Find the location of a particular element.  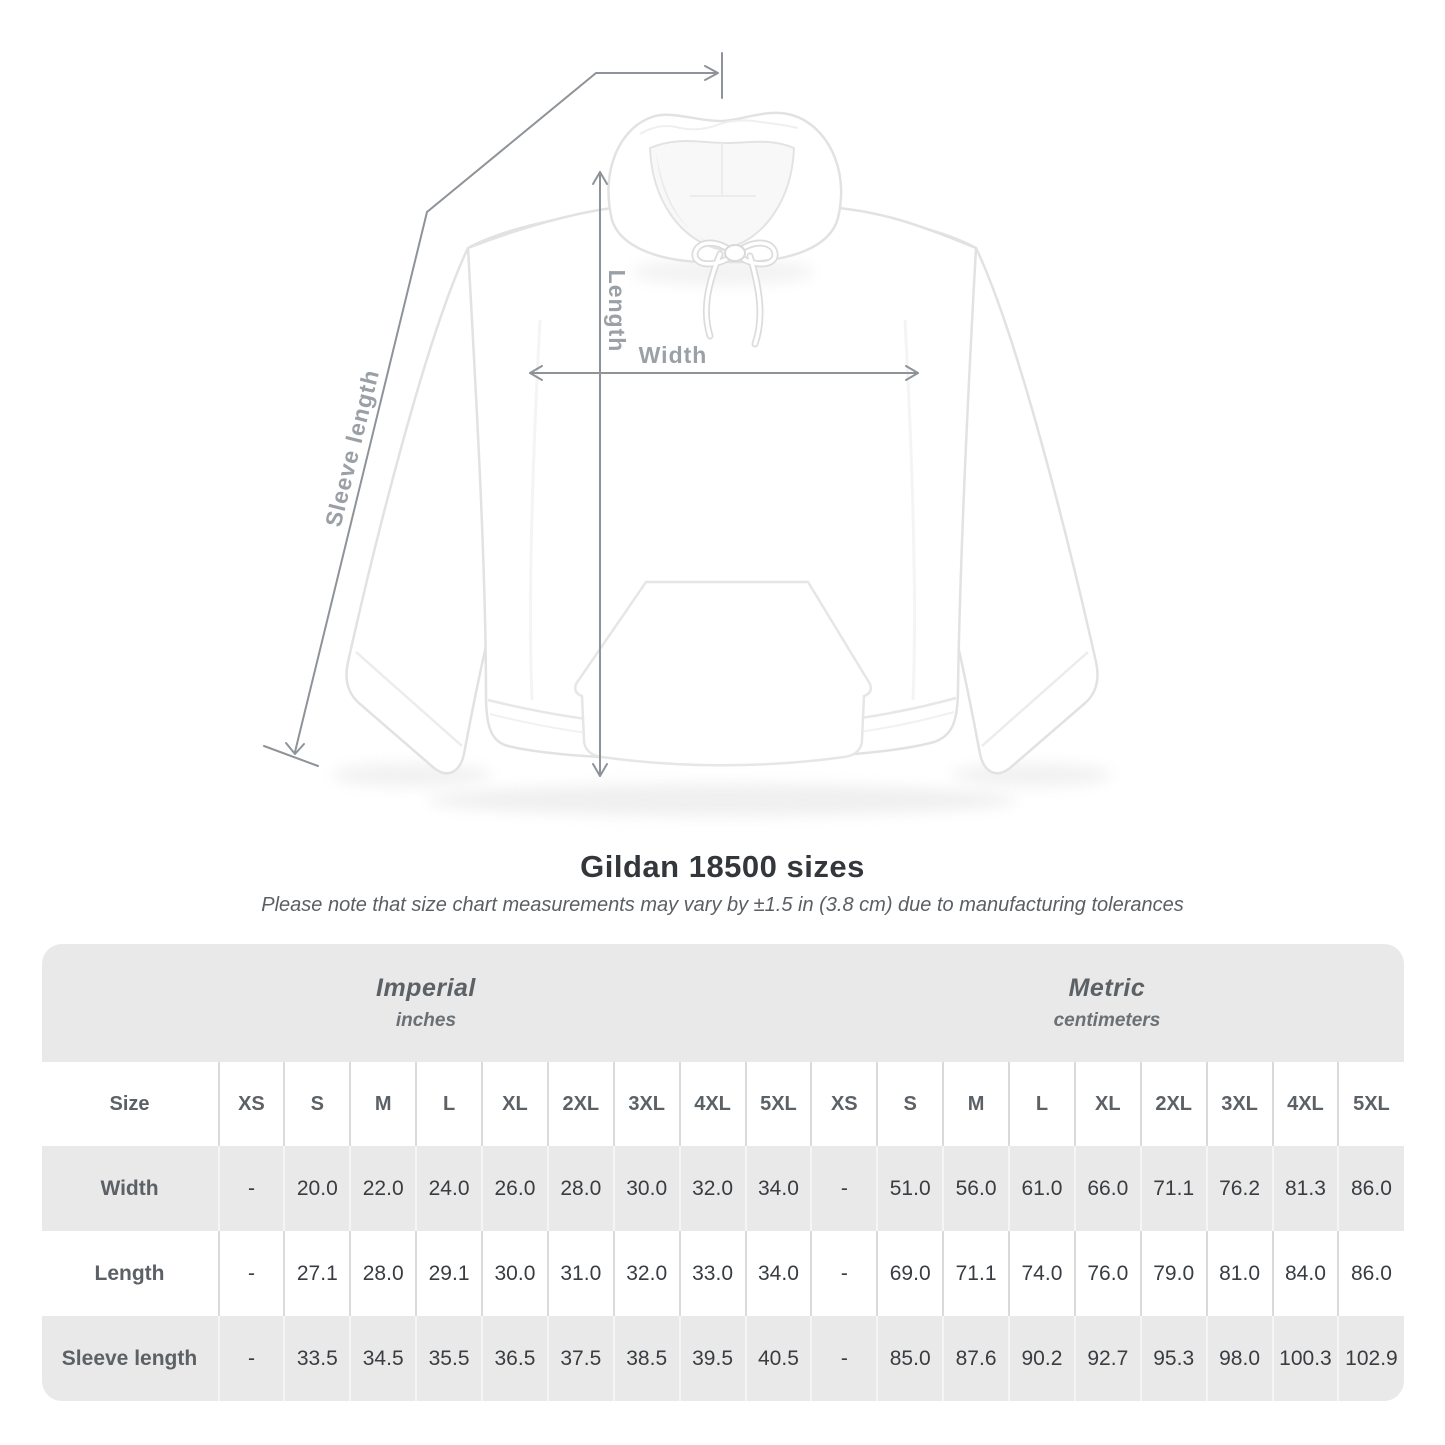

table-cell: 34.0 is located at coordinates (777, 1188).